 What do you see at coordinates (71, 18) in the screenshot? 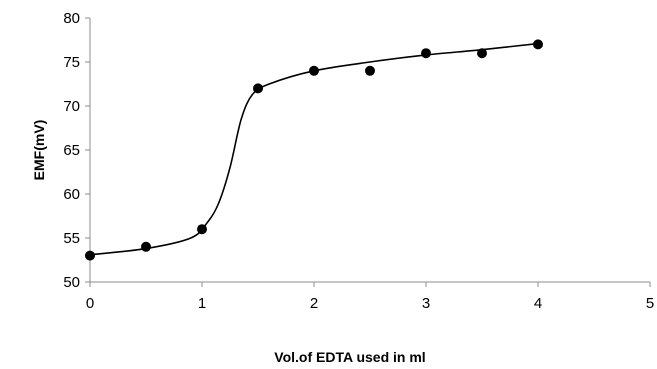
I see `y-tick-label: 80` at bounding box center [71, 18].